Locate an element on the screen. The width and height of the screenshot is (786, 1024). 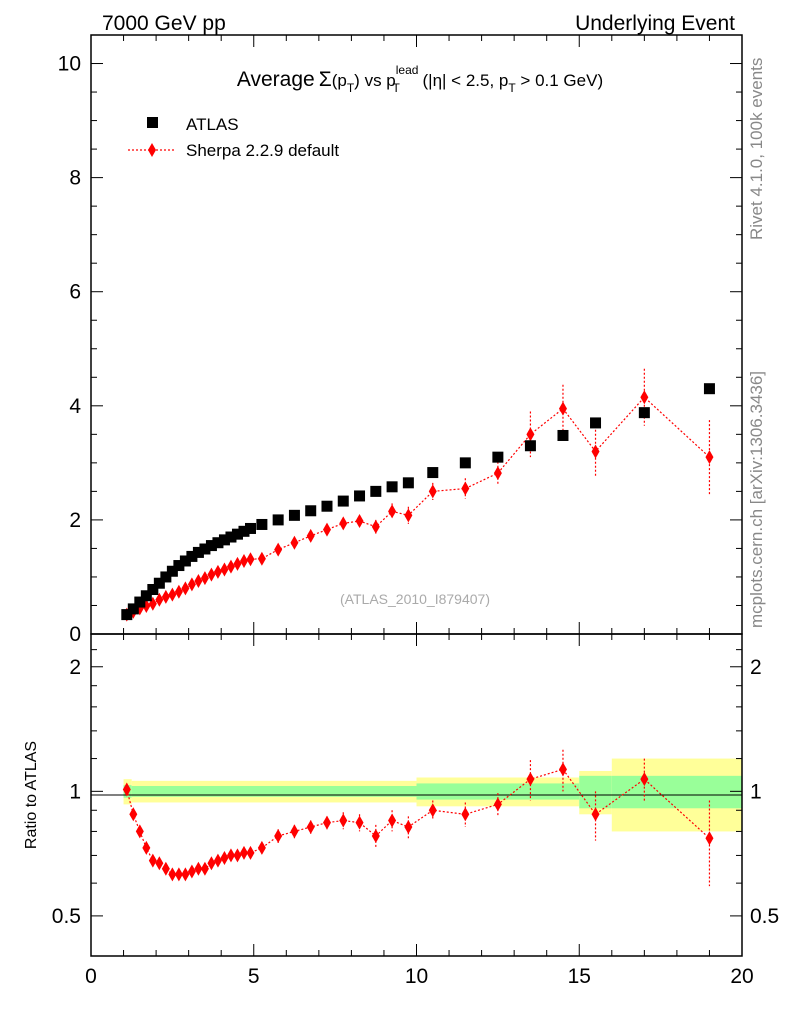
title-cuts-a: (|η| < 2.5, p is located at coordinates (463, 80).